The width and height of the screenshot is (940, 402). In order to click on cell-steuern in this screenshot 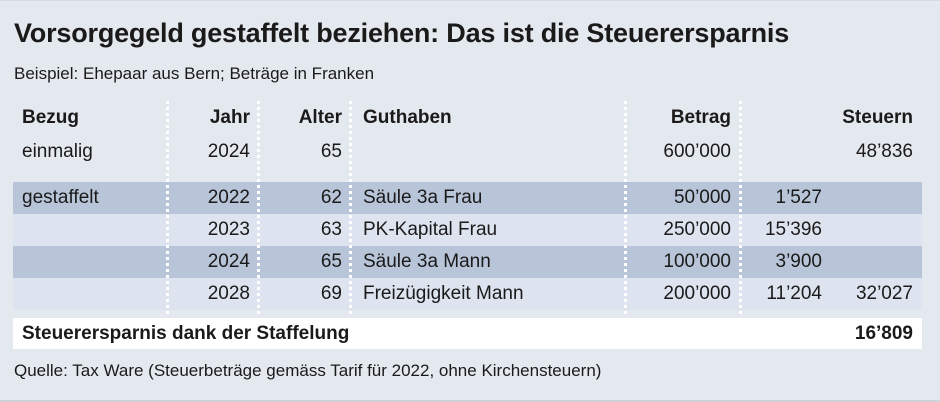, I will do `click(784, 151)`.